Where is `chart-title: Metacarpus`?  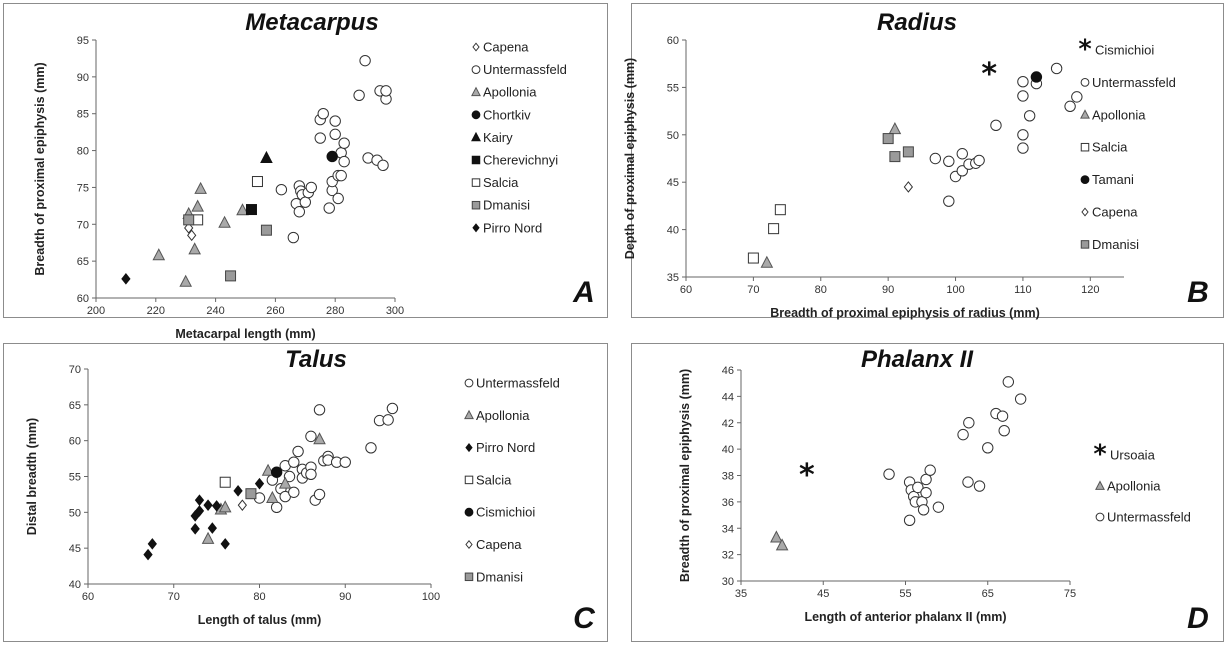
chart-title: Metacarpus is located at coordinates (311, 22).